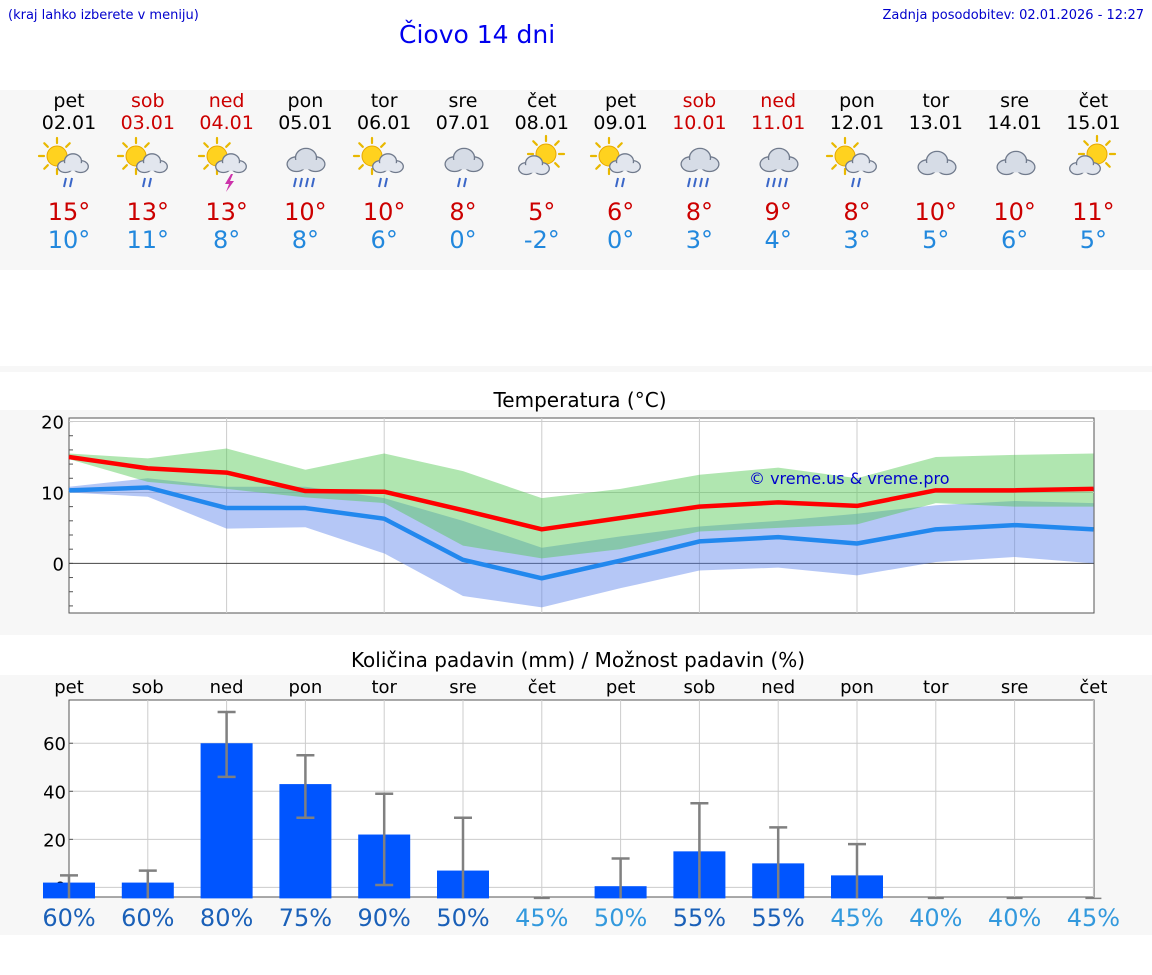  What do you see at coordinates (52, 493) in the screenshot?
I see `y-tick-label: 10` at bounding box center [52, 493].